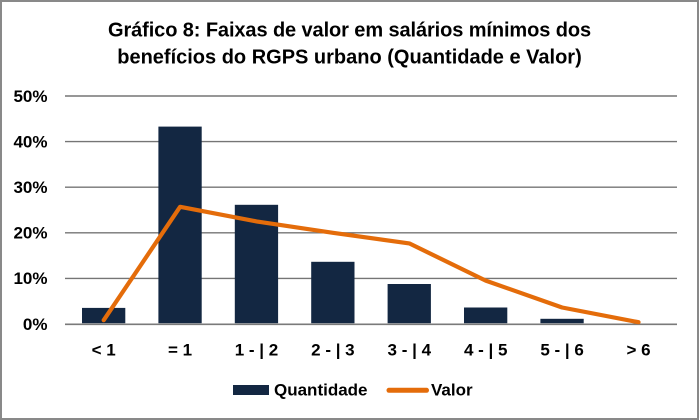  I want to click on svg-text: 1 - | 2, so click(257, 350).